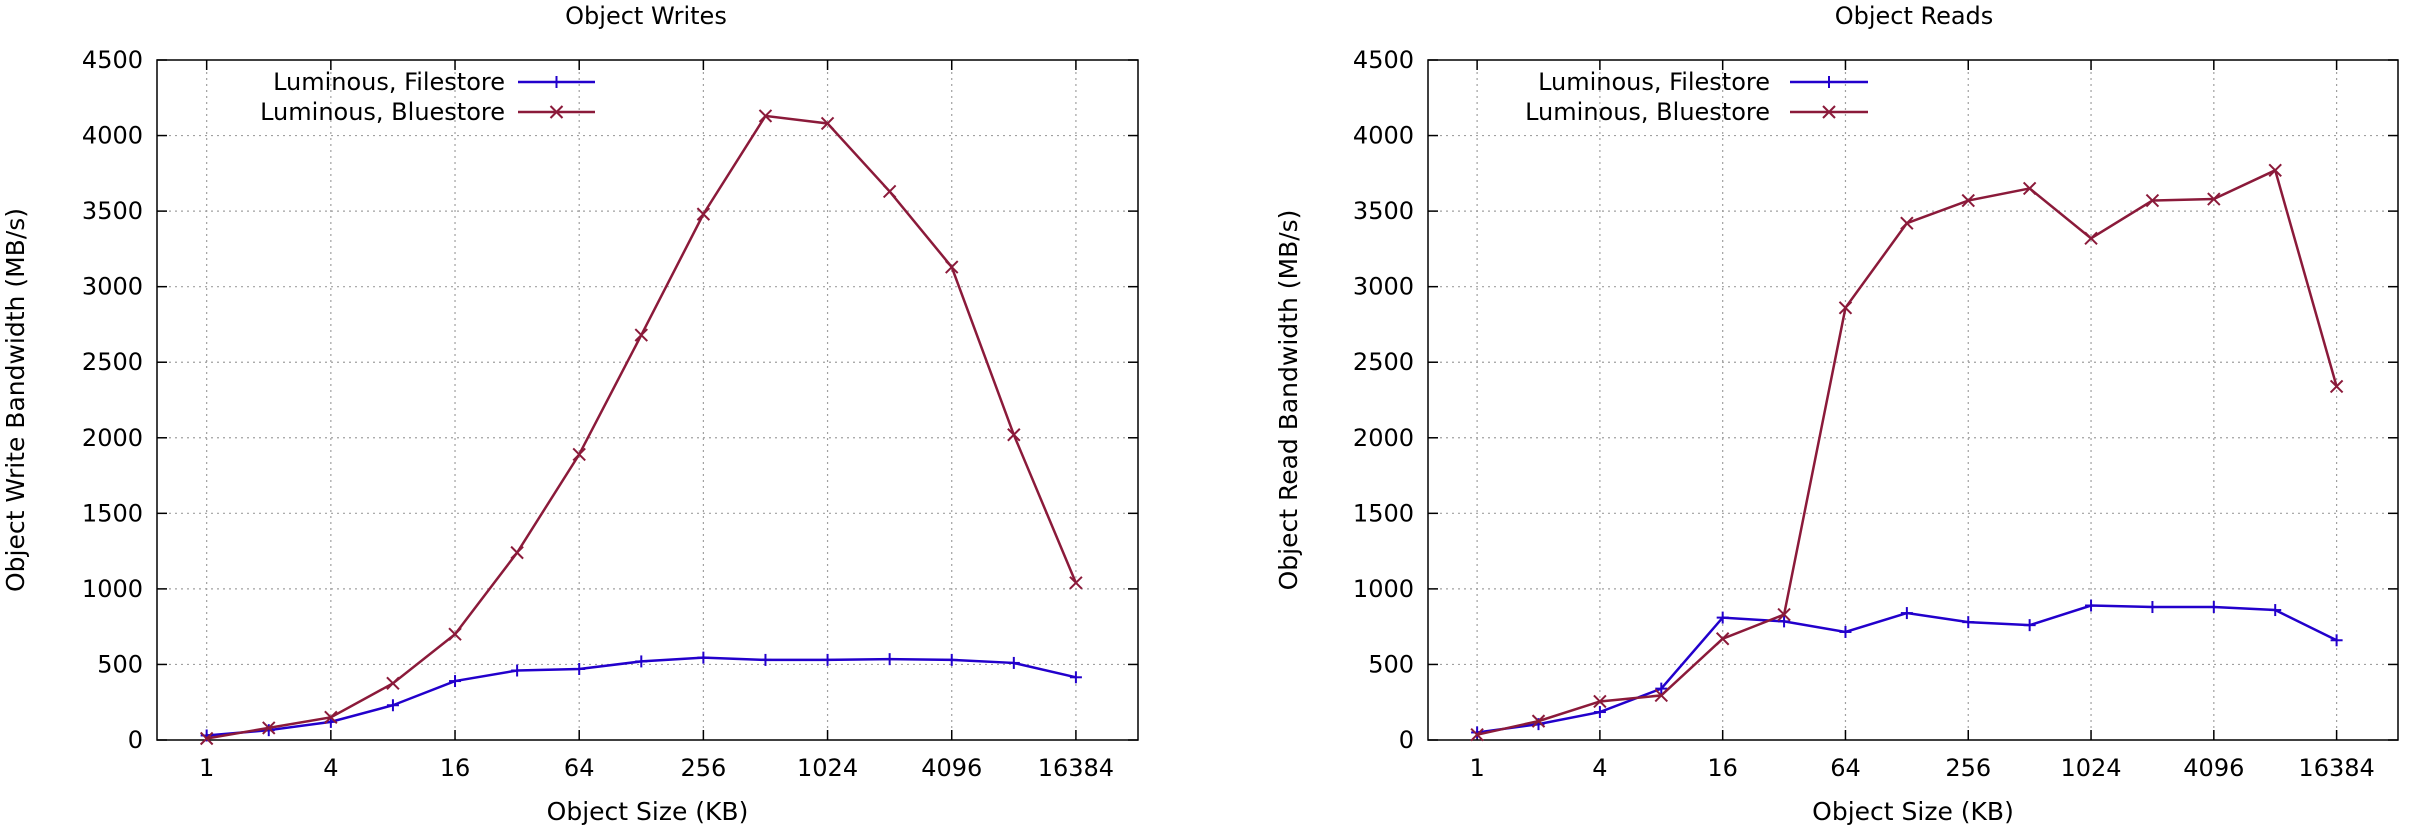  I want to click on legend-entry: Luminous, Filestore, so click(1703, 82).